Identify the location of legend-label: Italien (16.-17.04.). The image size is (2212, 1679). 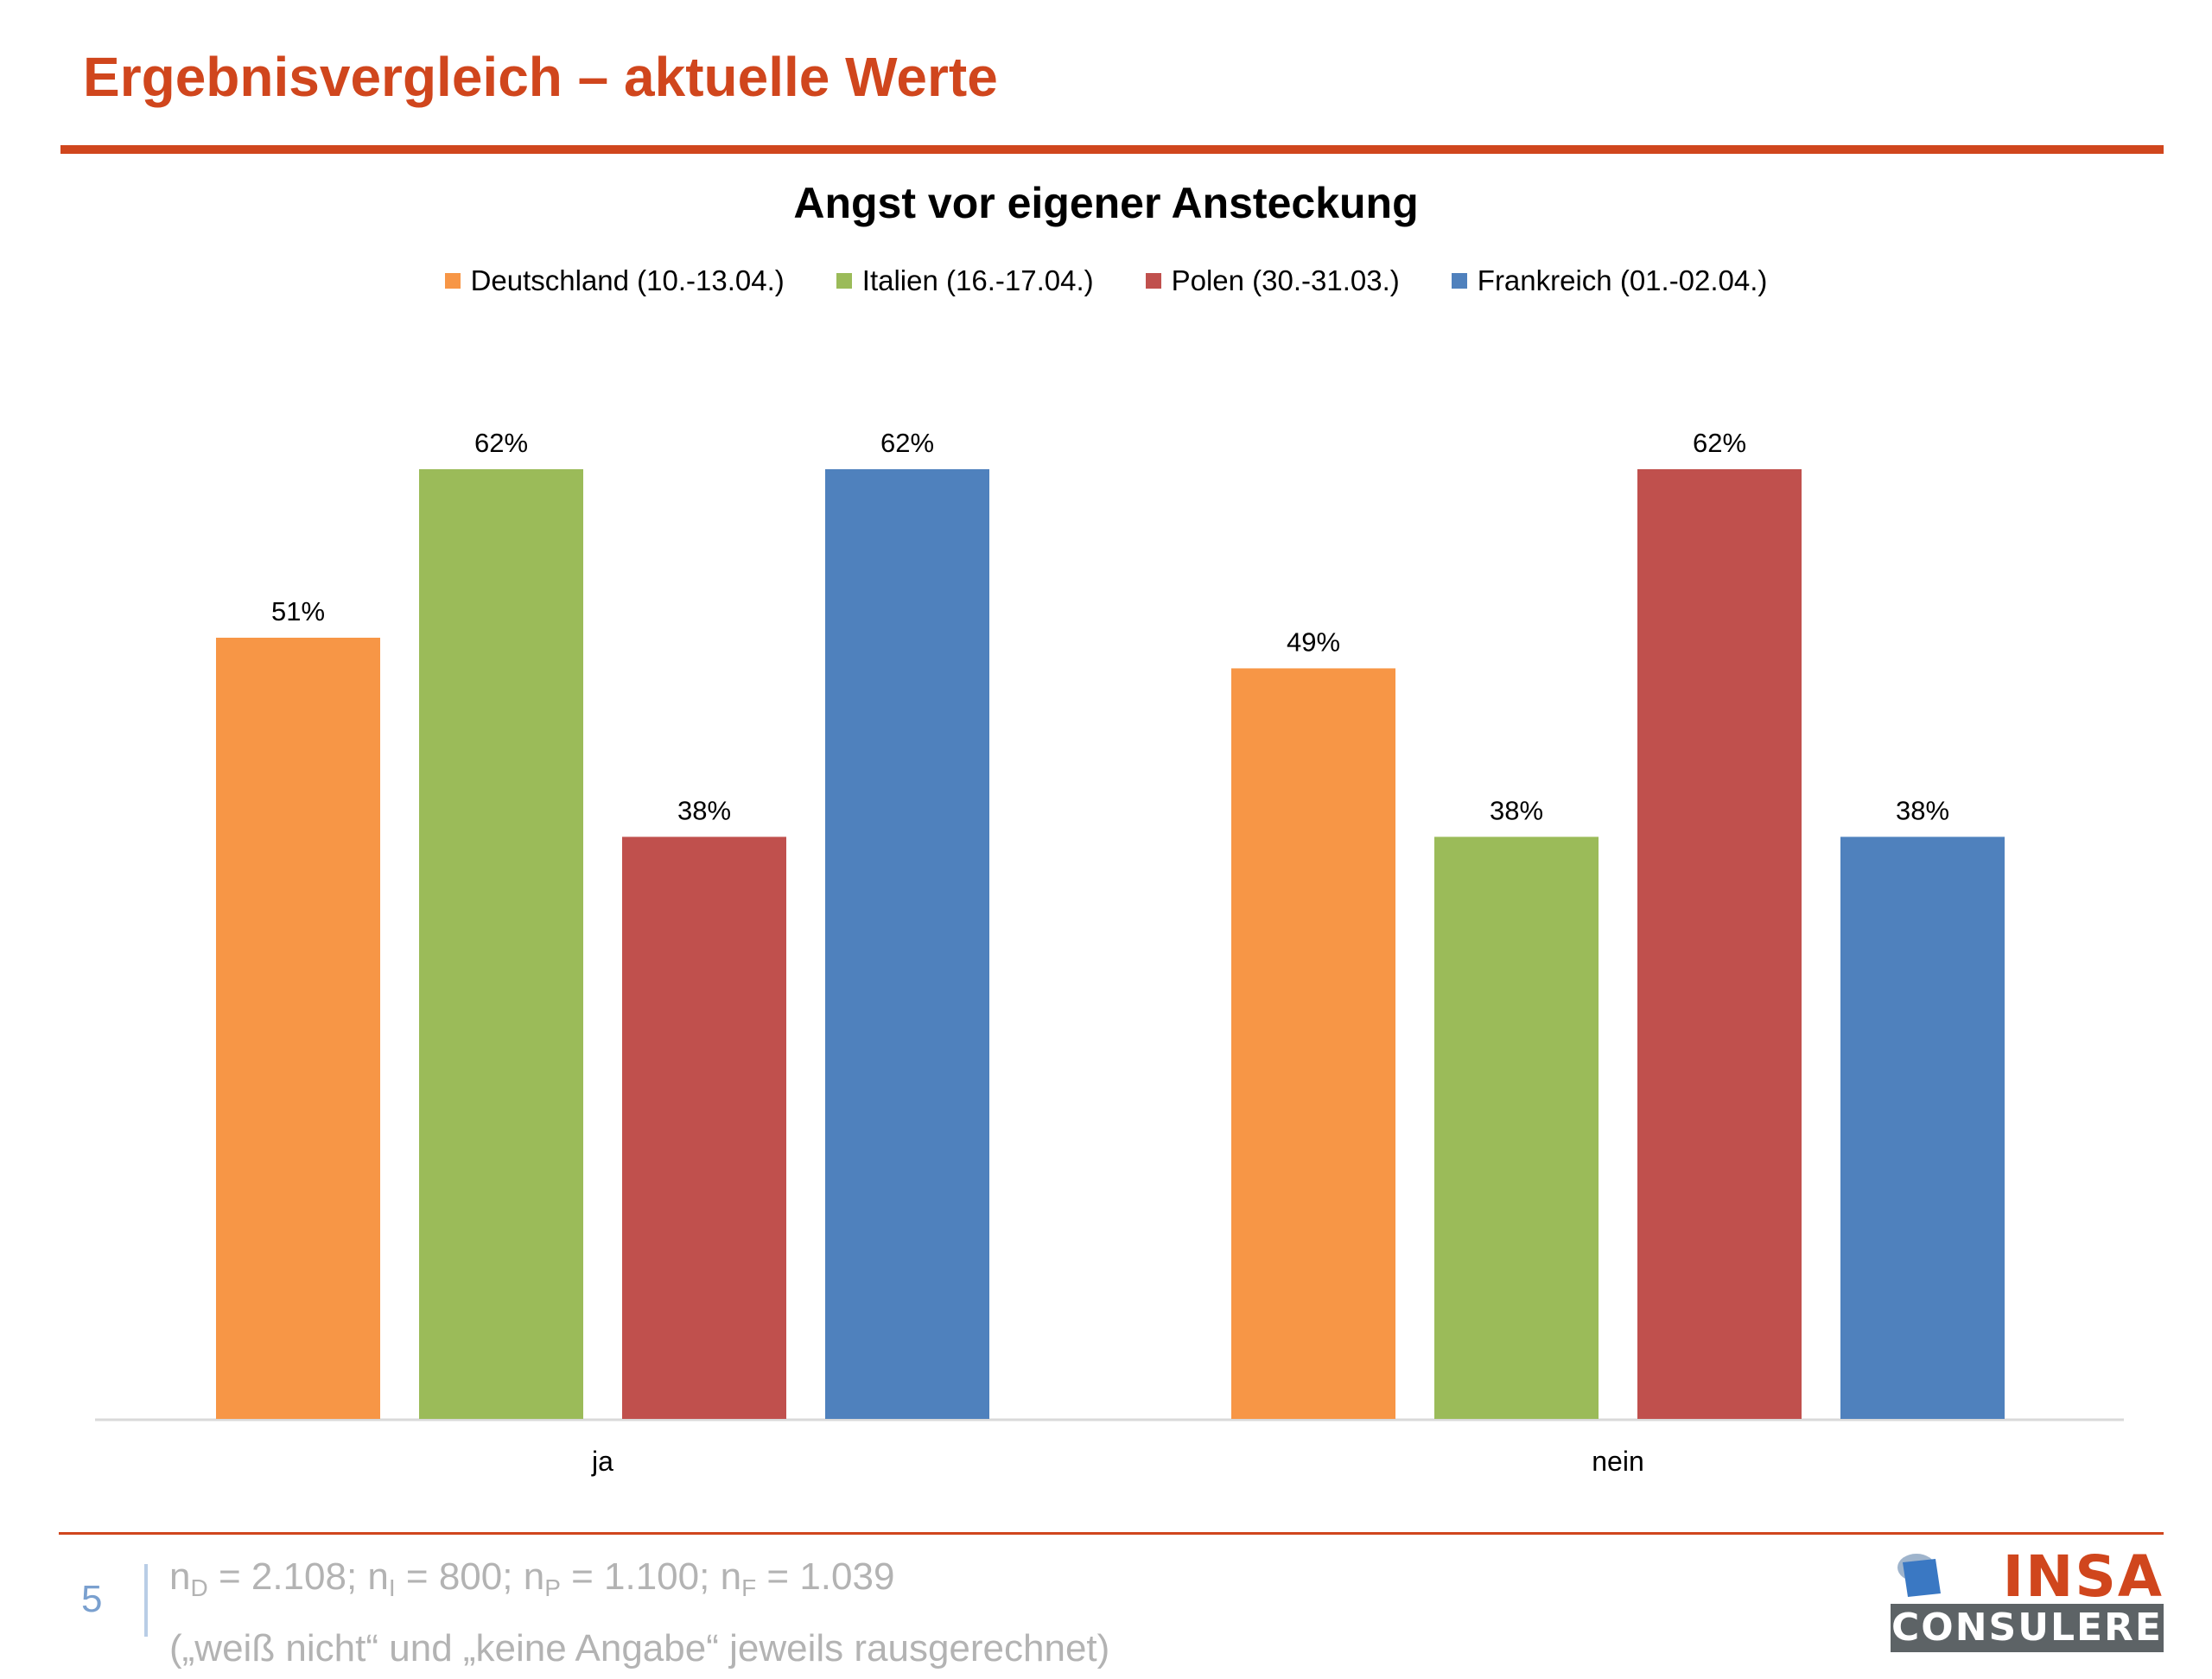
(977, 280).